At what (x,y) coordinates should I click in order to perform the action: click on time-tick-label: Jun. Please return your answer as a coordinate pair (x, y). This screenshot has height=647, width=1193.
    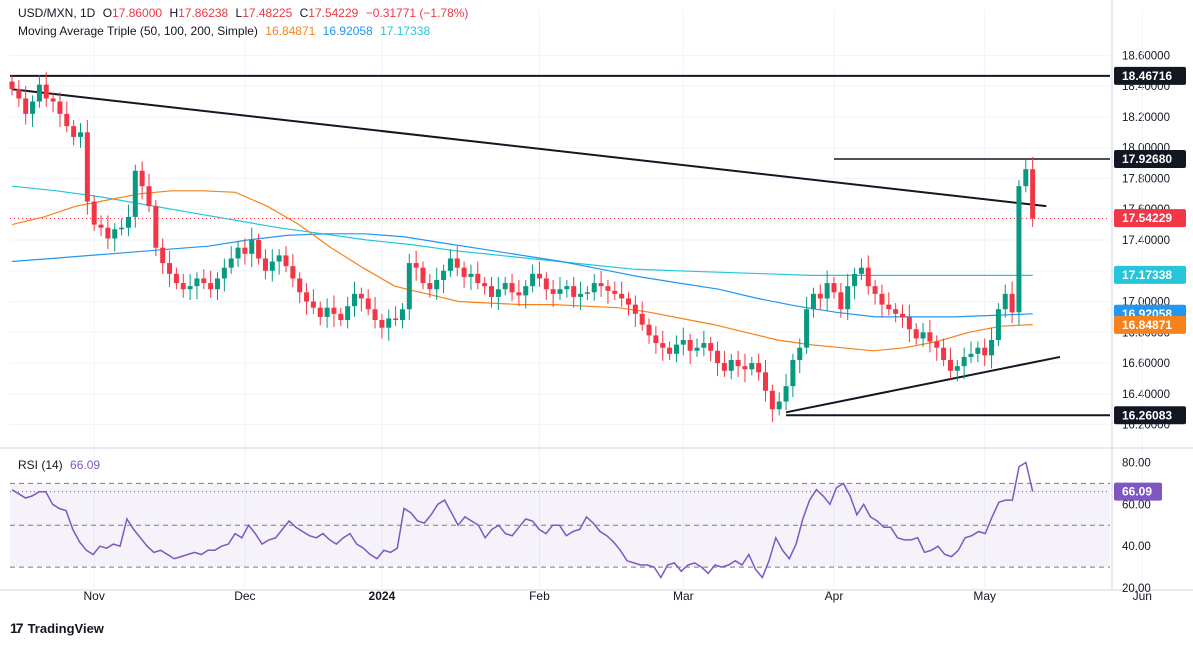
    Looking at the image, I should click on (1142, 596).